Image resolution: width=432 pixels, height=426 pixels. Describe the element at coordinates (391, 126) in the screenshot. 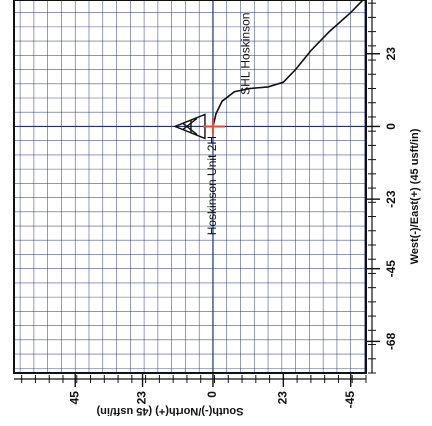

I see `east-tick-label: 0` at that location.